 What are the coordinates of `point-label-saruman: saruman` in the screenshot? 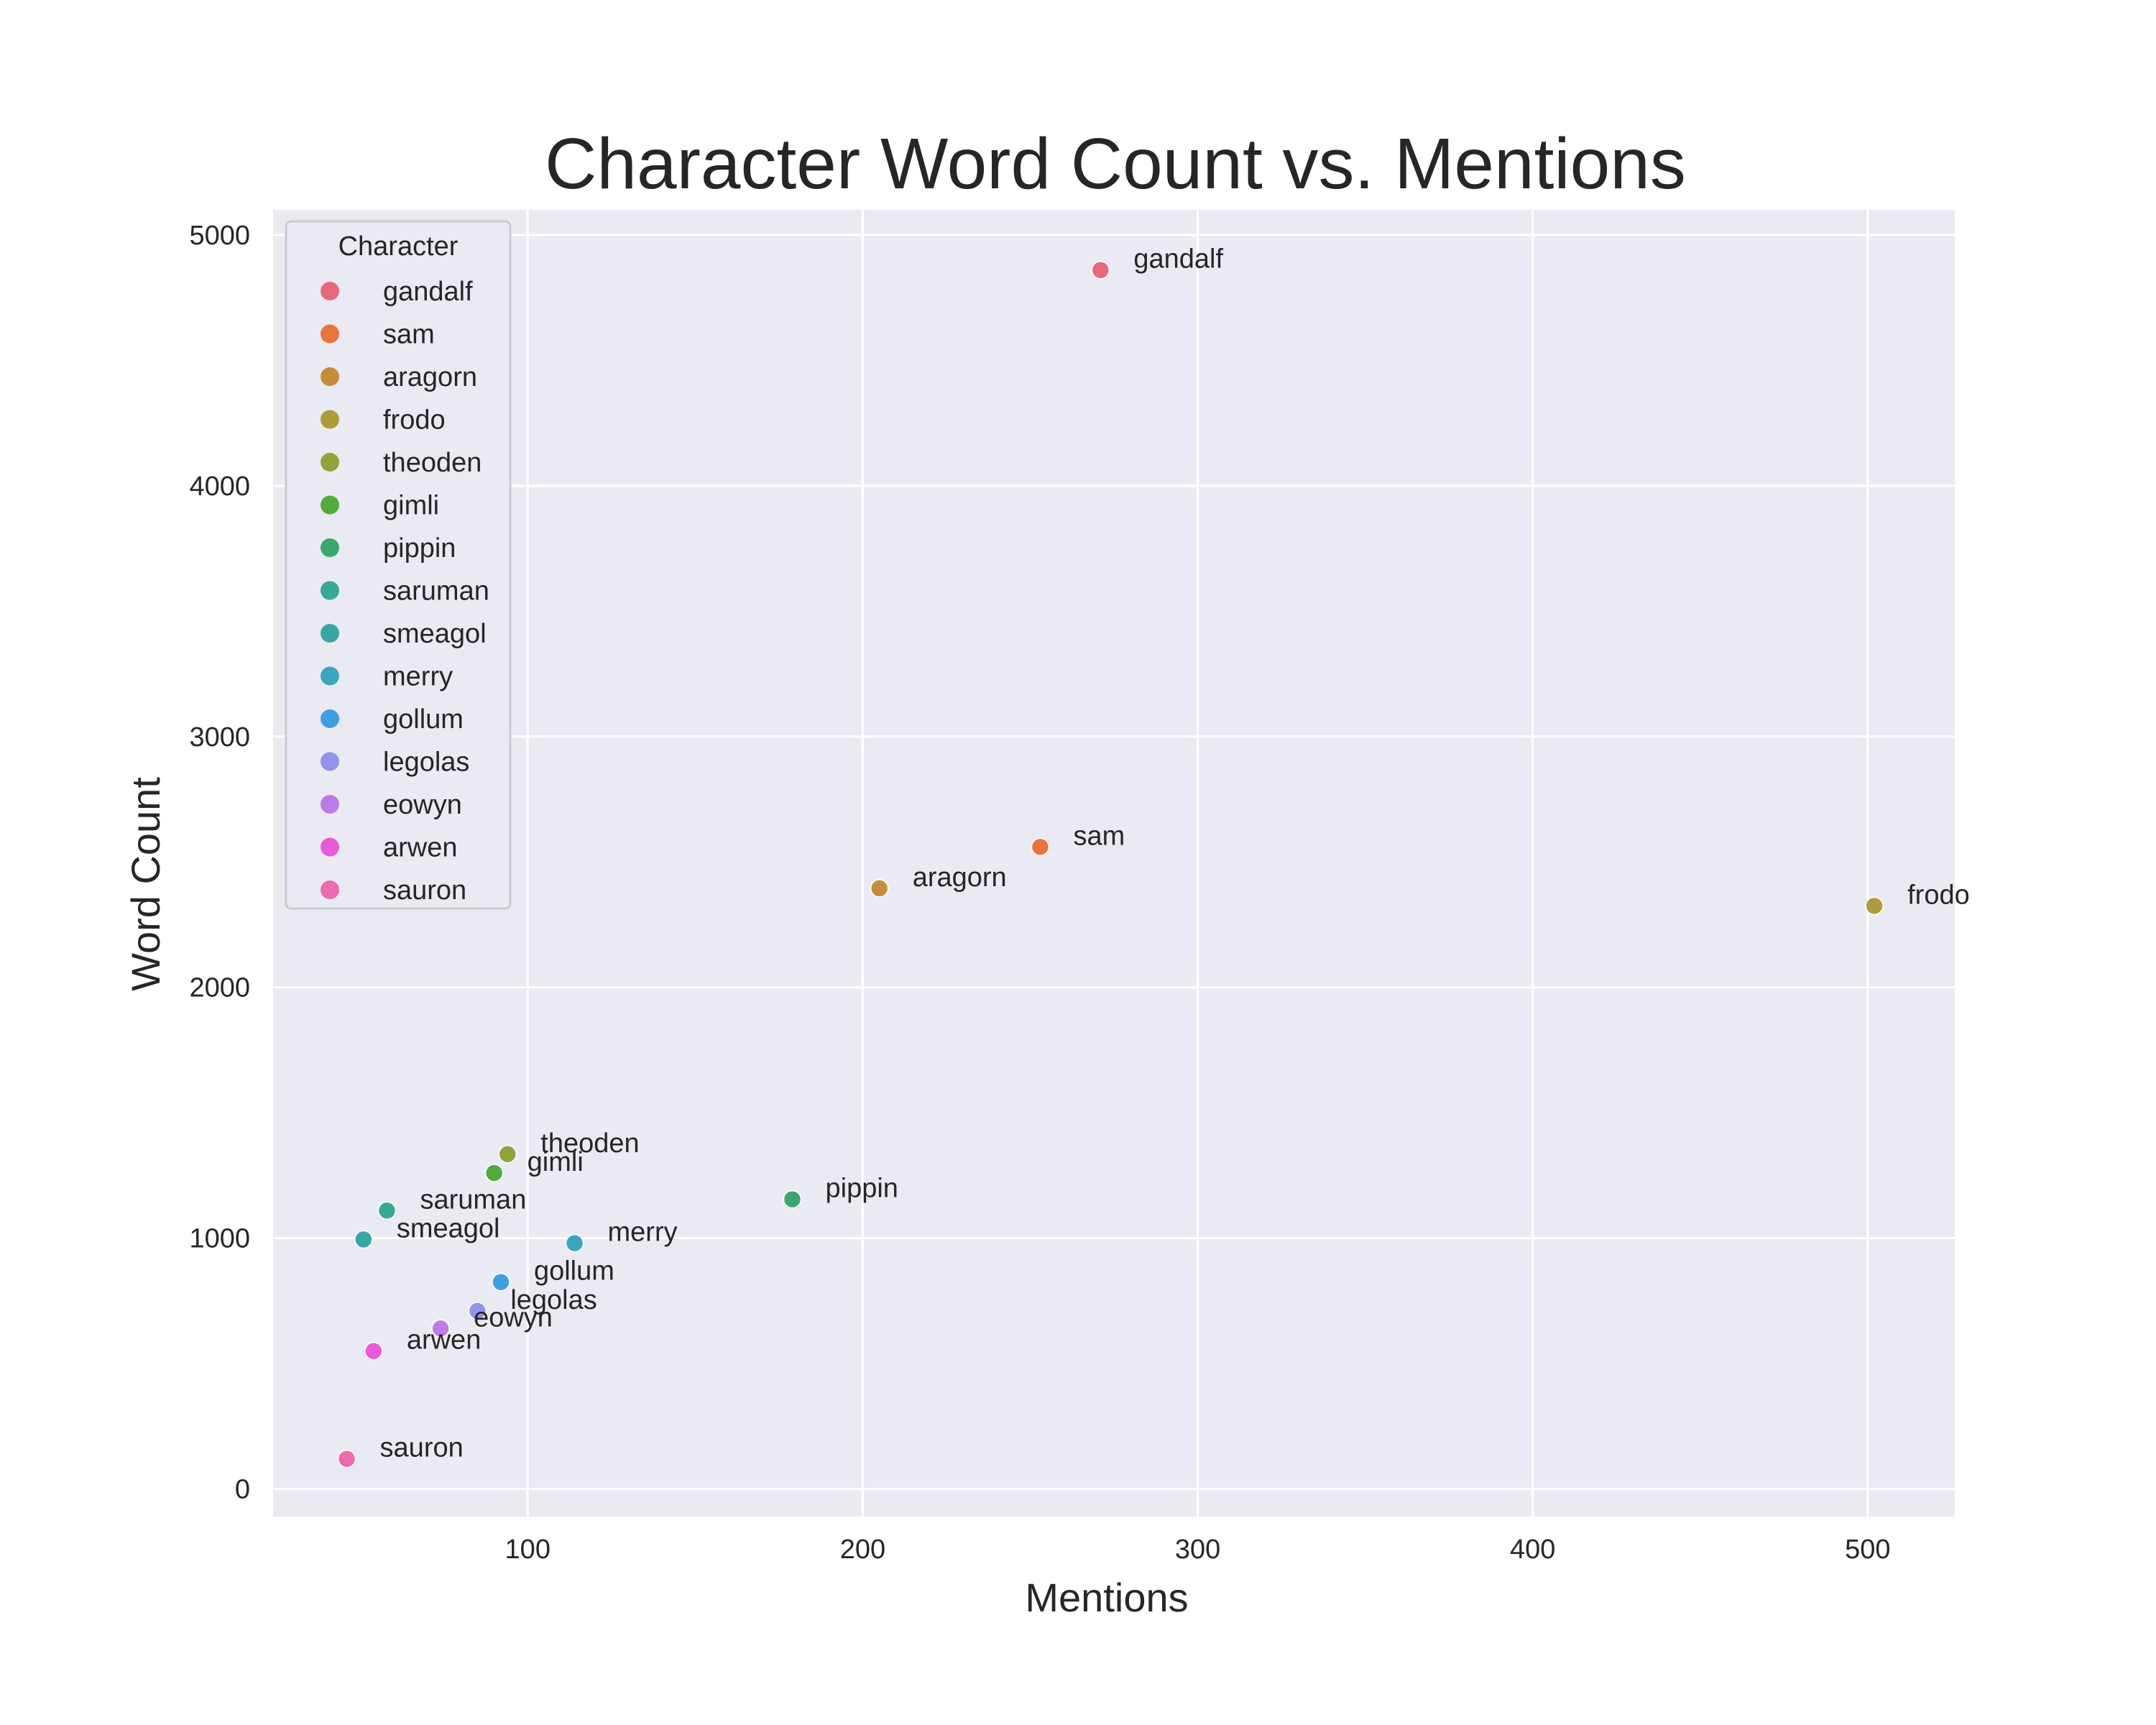 It's located at (473, 1199).